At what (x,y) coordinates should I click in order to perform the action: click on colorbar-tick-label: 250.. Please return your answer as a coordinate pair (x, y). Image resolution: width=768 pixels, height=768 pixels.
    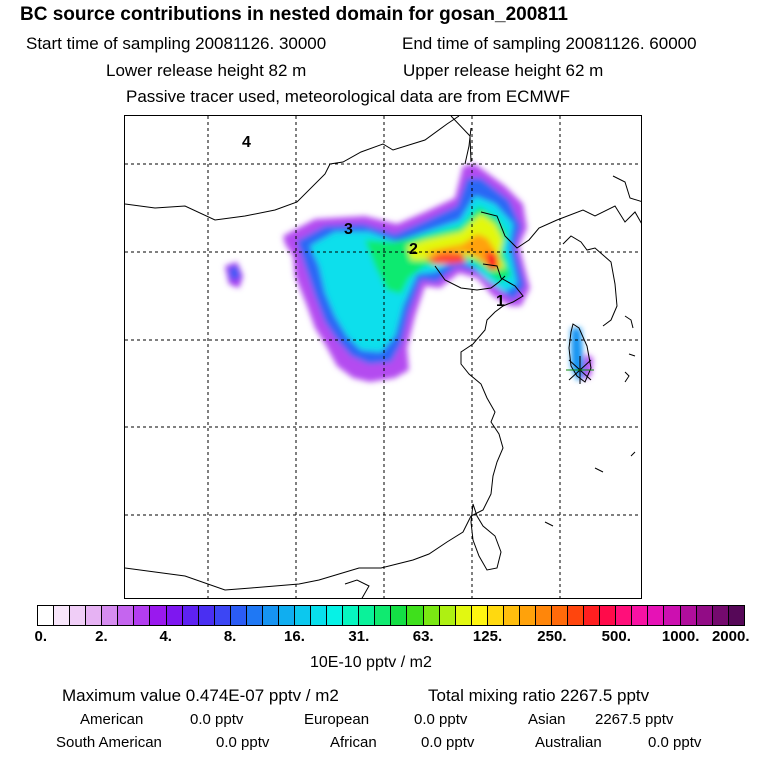
    Looking at the image, I should click on (552, 636).